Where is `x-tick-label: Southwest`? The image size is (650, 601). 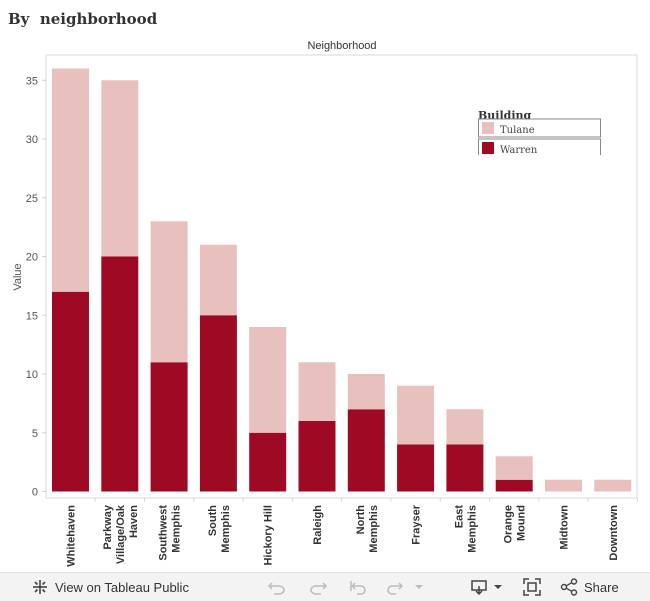
x-tick-label: Southwest is located at coordinates (164, 533).